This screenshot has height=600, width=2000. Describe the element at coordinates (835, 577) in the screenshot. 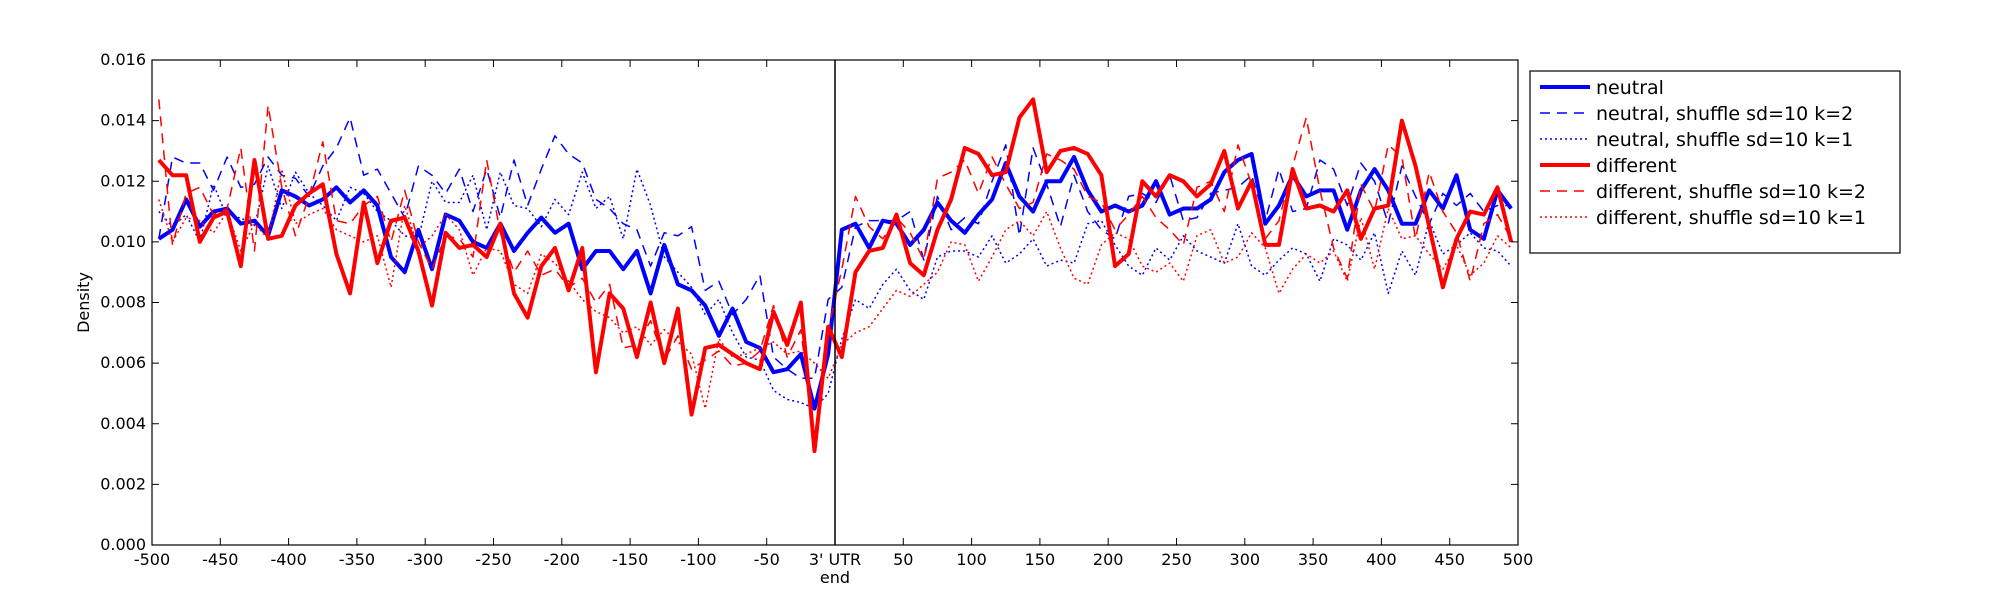

I see `x-axis-label: end` at that location.